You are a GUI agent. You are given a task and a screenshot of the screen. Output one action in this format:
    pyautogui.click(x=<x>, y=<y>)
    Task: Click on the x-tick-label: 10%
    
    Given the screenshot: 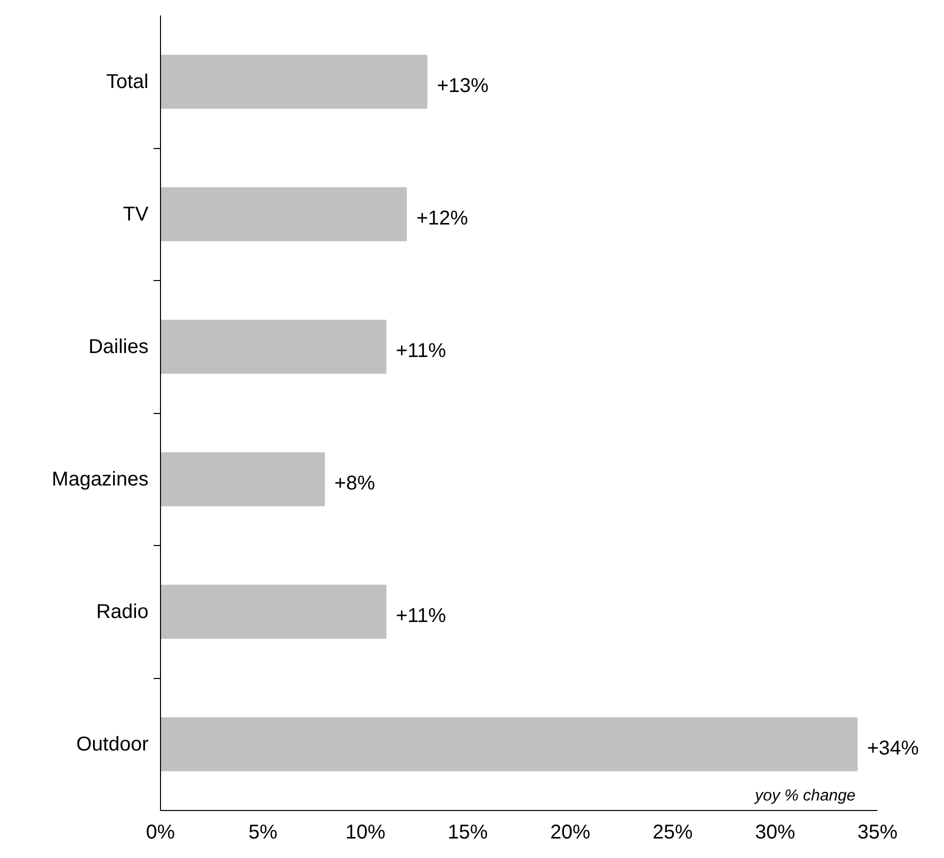 What is the action you would take?
    pyautogui.click(x=365, y=833)
    